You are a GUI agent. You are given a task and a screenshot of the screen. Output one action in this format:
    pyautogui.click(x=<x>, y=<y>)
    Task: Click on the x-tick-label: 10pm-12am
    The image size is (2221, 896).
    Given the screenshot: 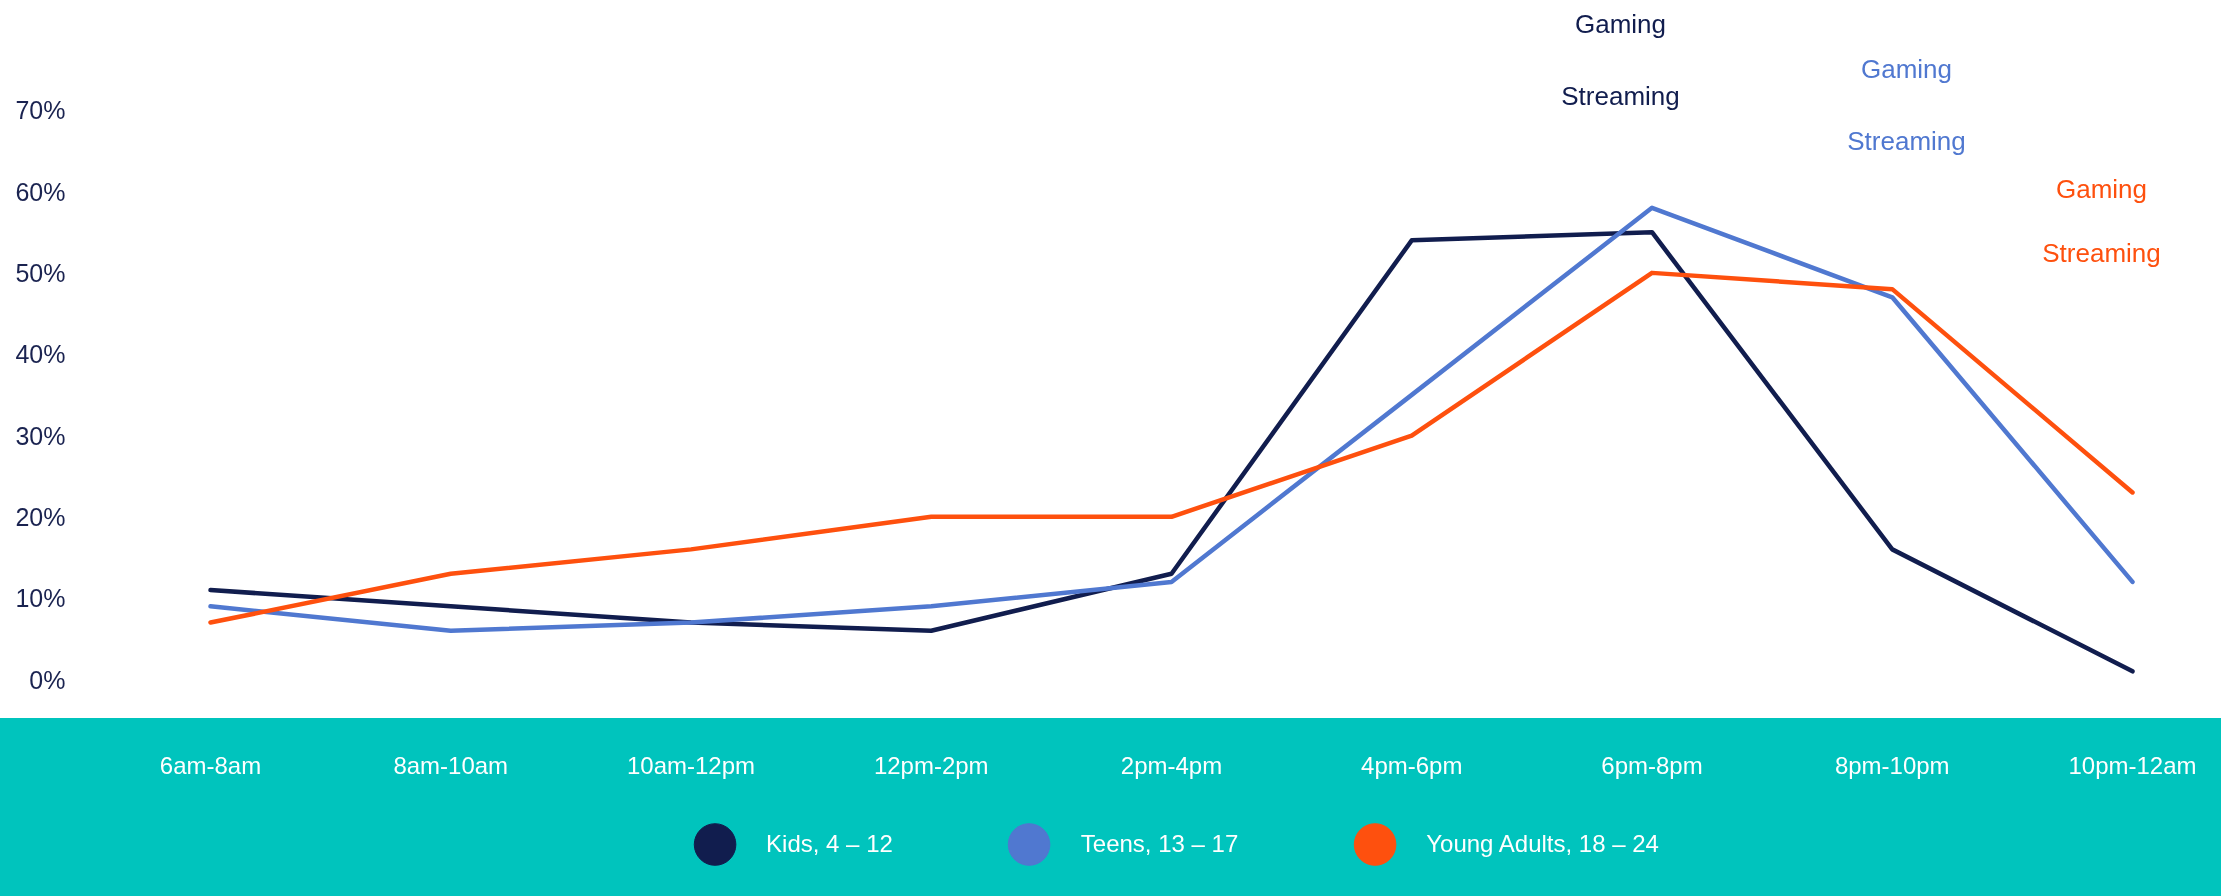 What is the action you would take?
    pyautogui.click(x=2132, y=765)
    